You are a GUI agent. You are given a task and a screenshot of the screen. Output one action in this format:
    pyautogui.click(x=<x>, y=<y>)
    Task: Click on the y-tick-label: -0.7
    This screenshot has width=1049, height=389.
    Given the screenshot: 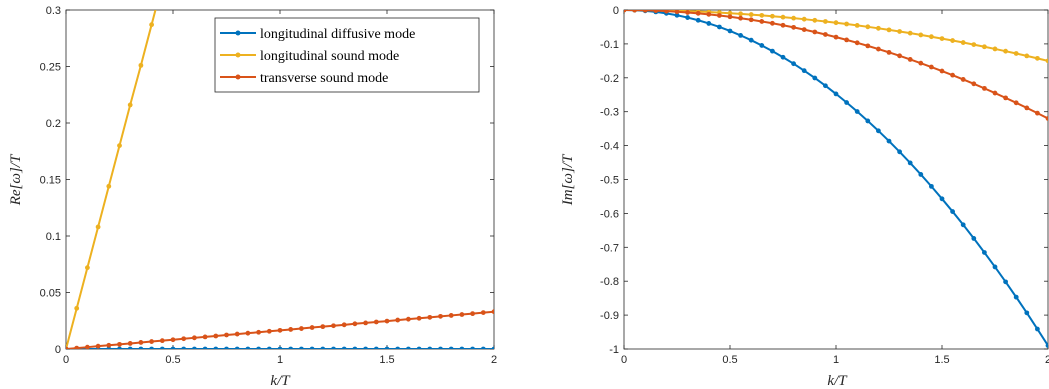 What is the action you would take?
    pyautogui.click(x=609, y=248)
    